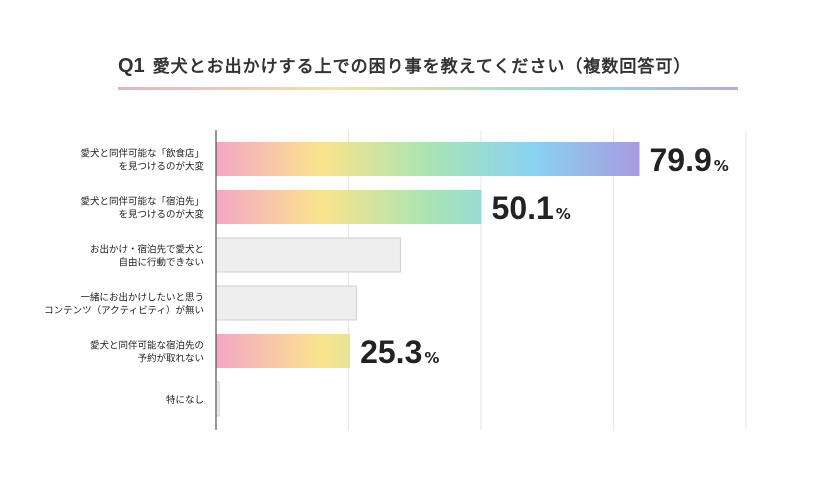  What do you see at coordinates (161, 263) in the screenshot?
I see `category-label: 自由に行動できない` at bounding box center [161, 263].